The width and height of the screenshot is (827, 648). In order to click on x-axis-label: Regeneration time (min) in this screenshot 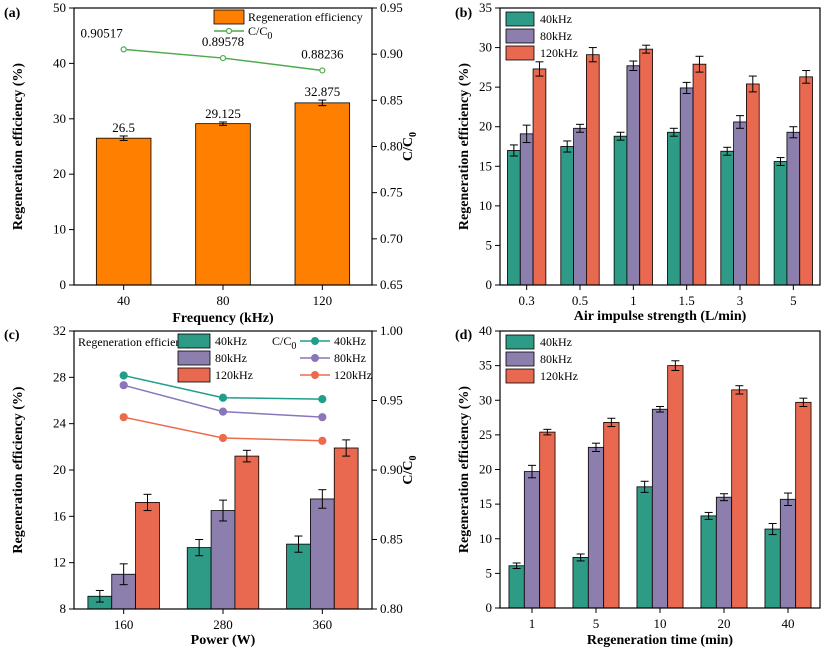, I will do `click(660, 640)`.